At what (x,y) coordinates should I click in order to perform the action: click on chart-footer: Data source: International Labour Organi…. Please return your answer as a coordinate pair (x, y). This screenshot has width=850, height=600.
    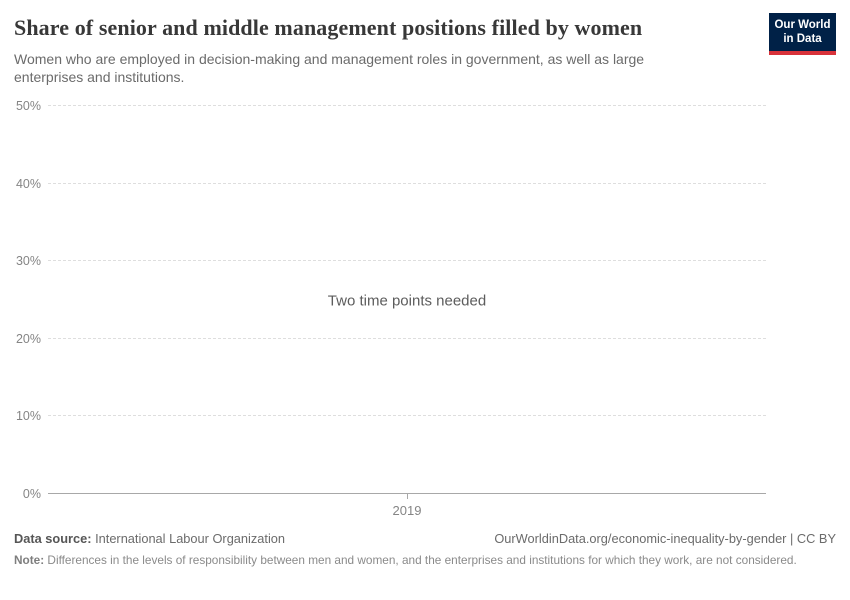
    Looking at the image, I should click on (425, 550).